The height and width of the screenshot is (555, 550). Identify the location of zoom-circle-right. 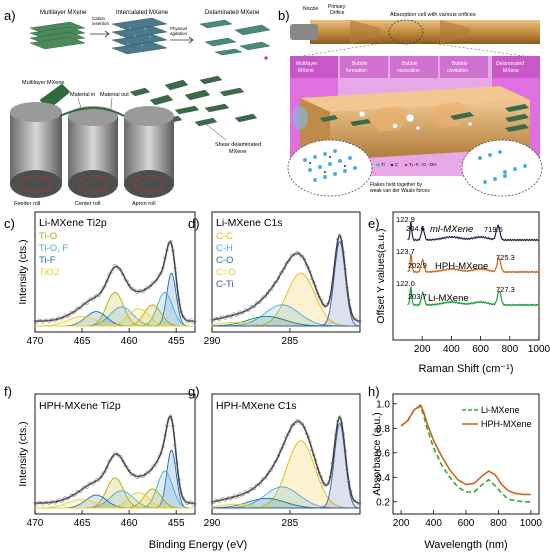
(502, 168).